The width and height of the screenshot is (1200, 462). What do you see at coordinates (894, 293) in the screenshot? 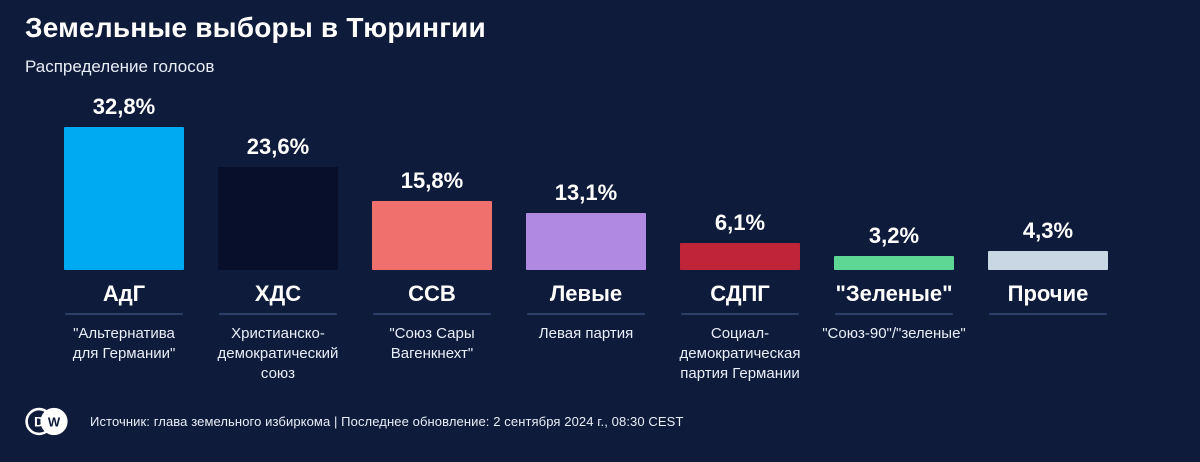
I see `party-name-label: "Зеленые"` at bounding box center [894, 293].